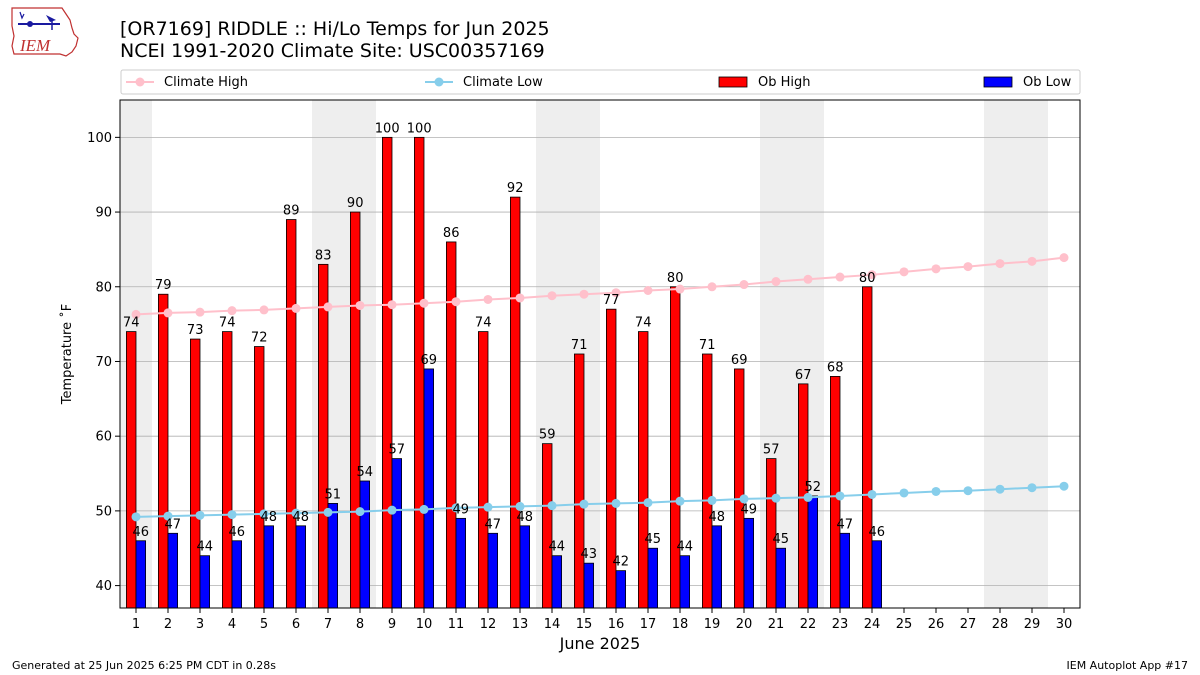  I want to click on x-tick-label: 14, so click(552, 624).